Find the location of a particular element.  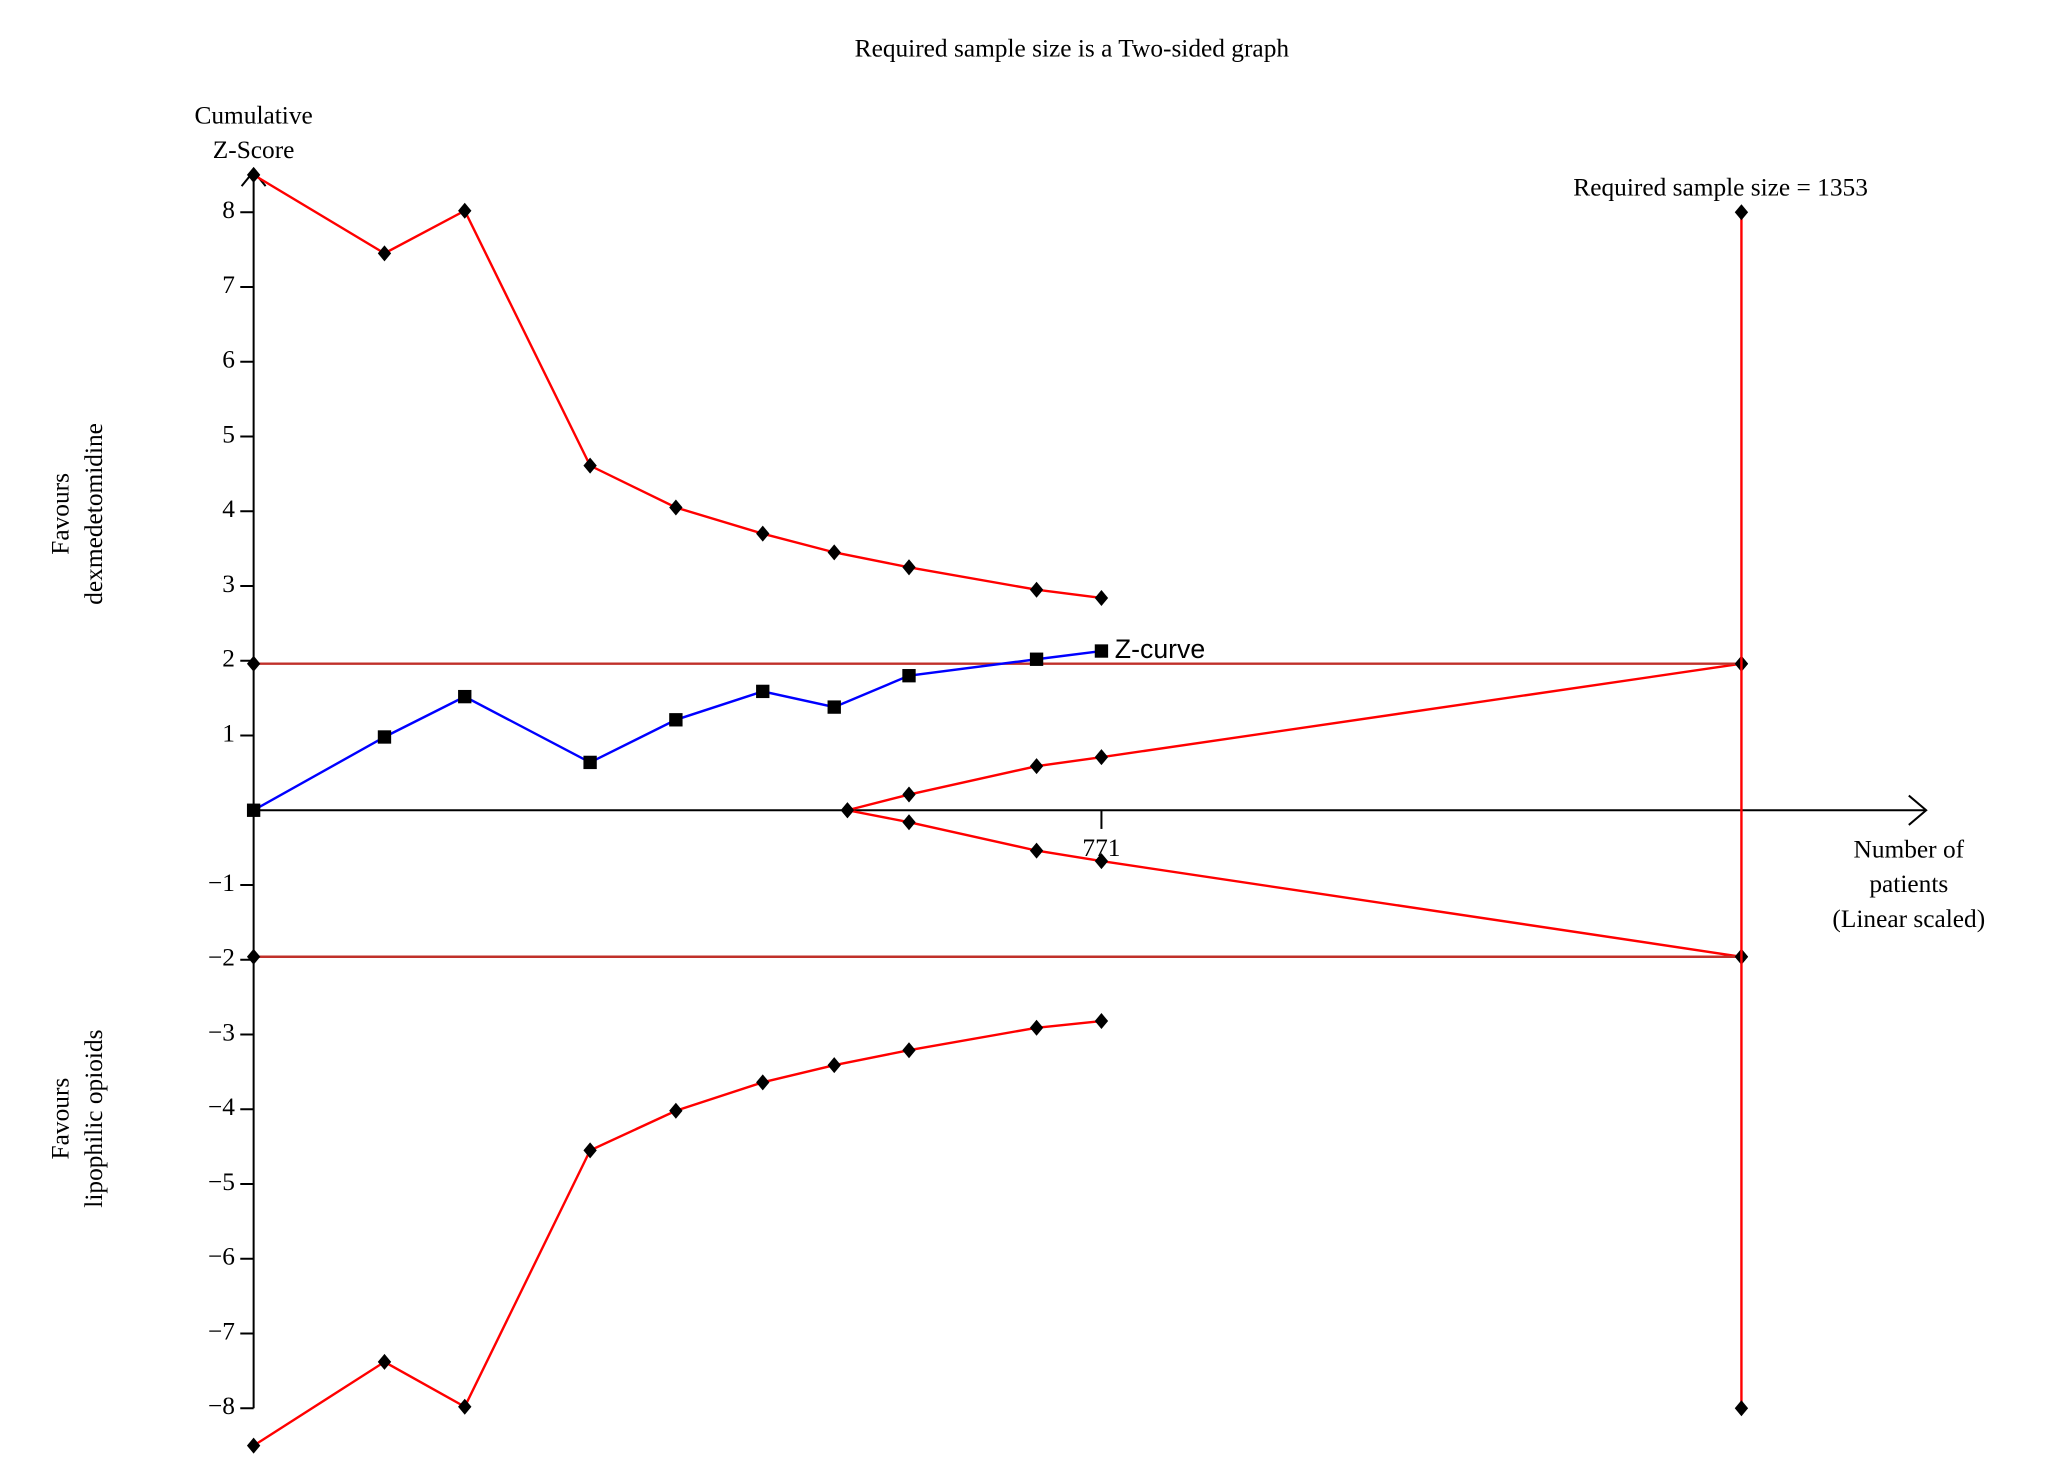

y-axis-label: Z-Score is located at coordinates (254, 150).